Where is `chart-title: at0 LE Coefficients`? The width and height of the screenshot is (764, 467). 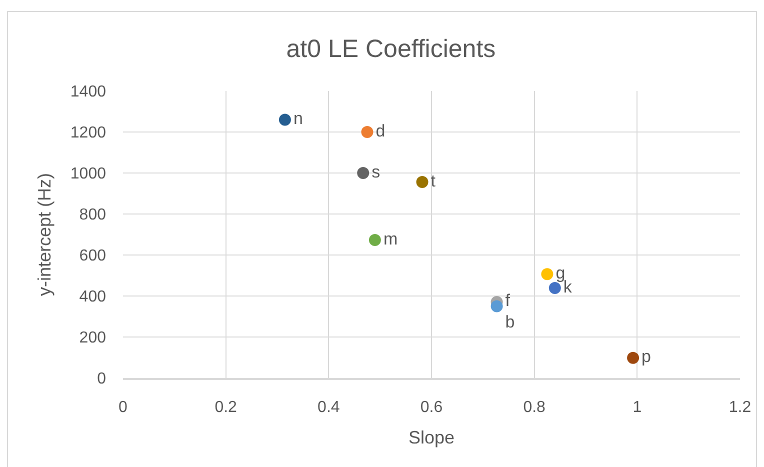
chart-title: at0 LE Coefficients is located at coordinates (391, 48).